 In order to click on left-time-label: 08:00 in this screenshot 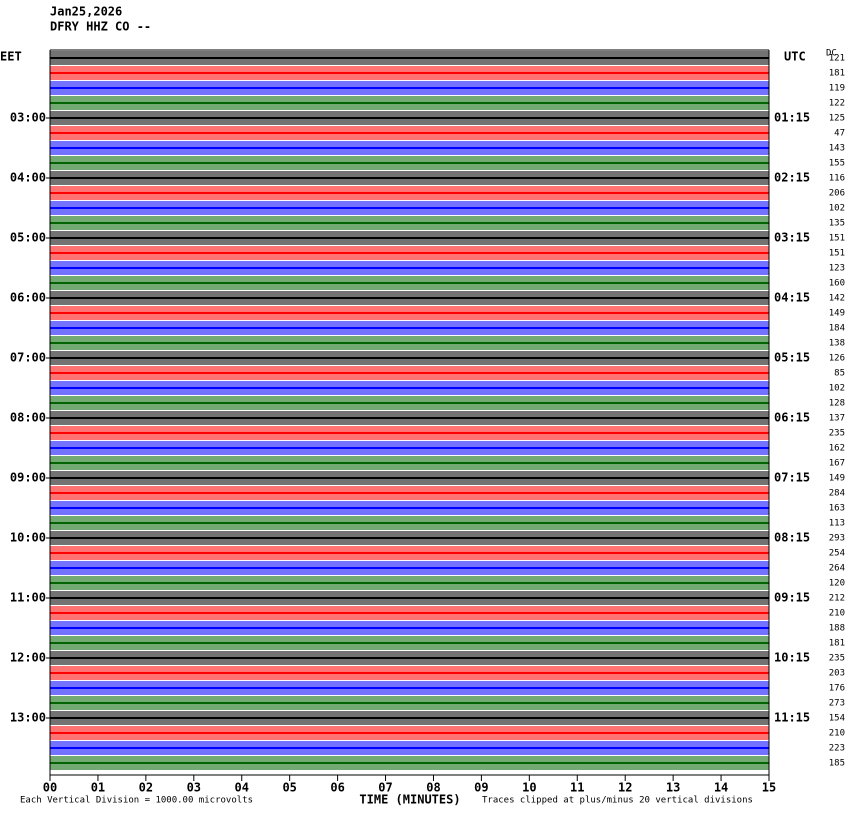, I will do `click(28, 418)`.